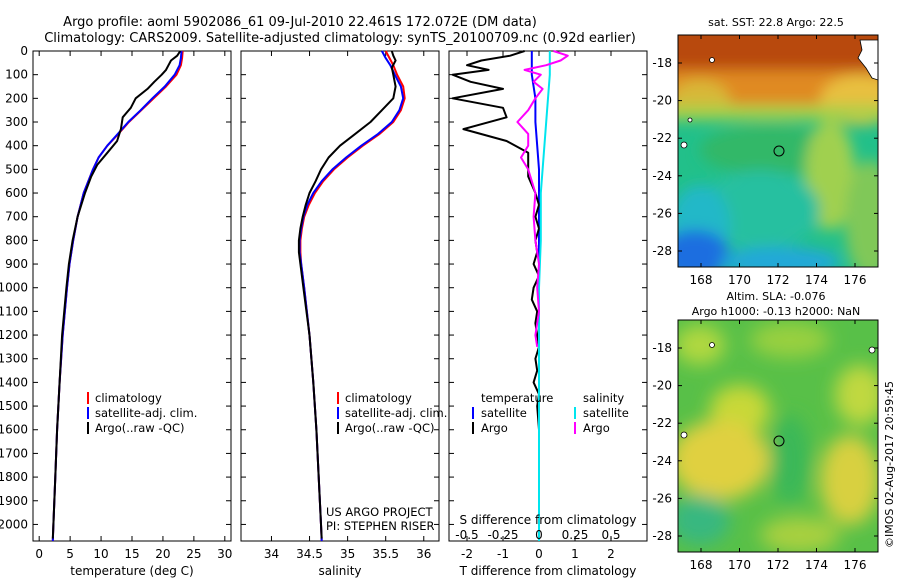 Image resolution: width=900 pixels, height=580 pixels. I want to click on legend-label-climatology: climatology, so click(128, 398).